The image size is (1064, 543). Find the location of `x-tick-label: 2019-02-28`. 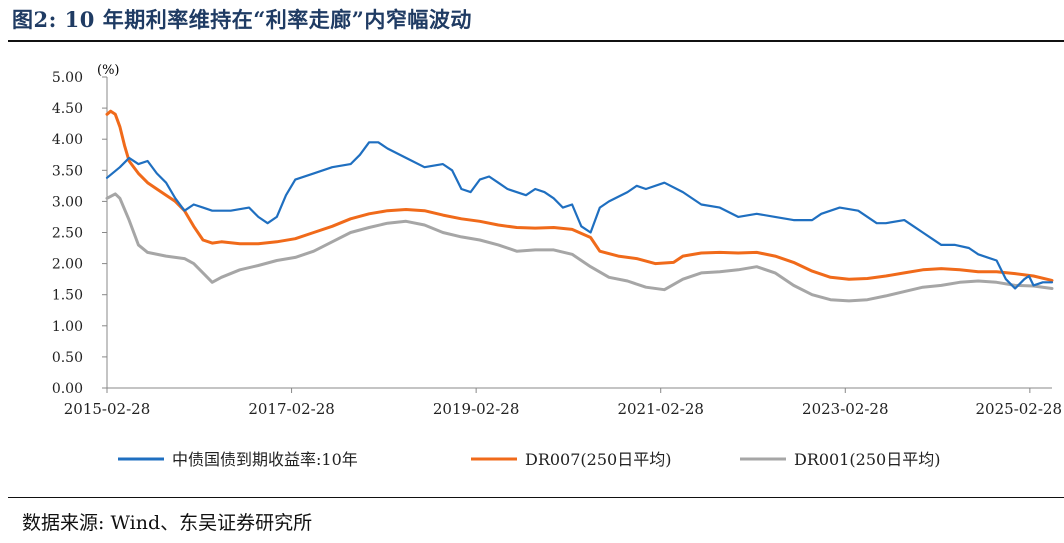

x-tick-label: 2019-02-28 is located at coordinates (476, 409).